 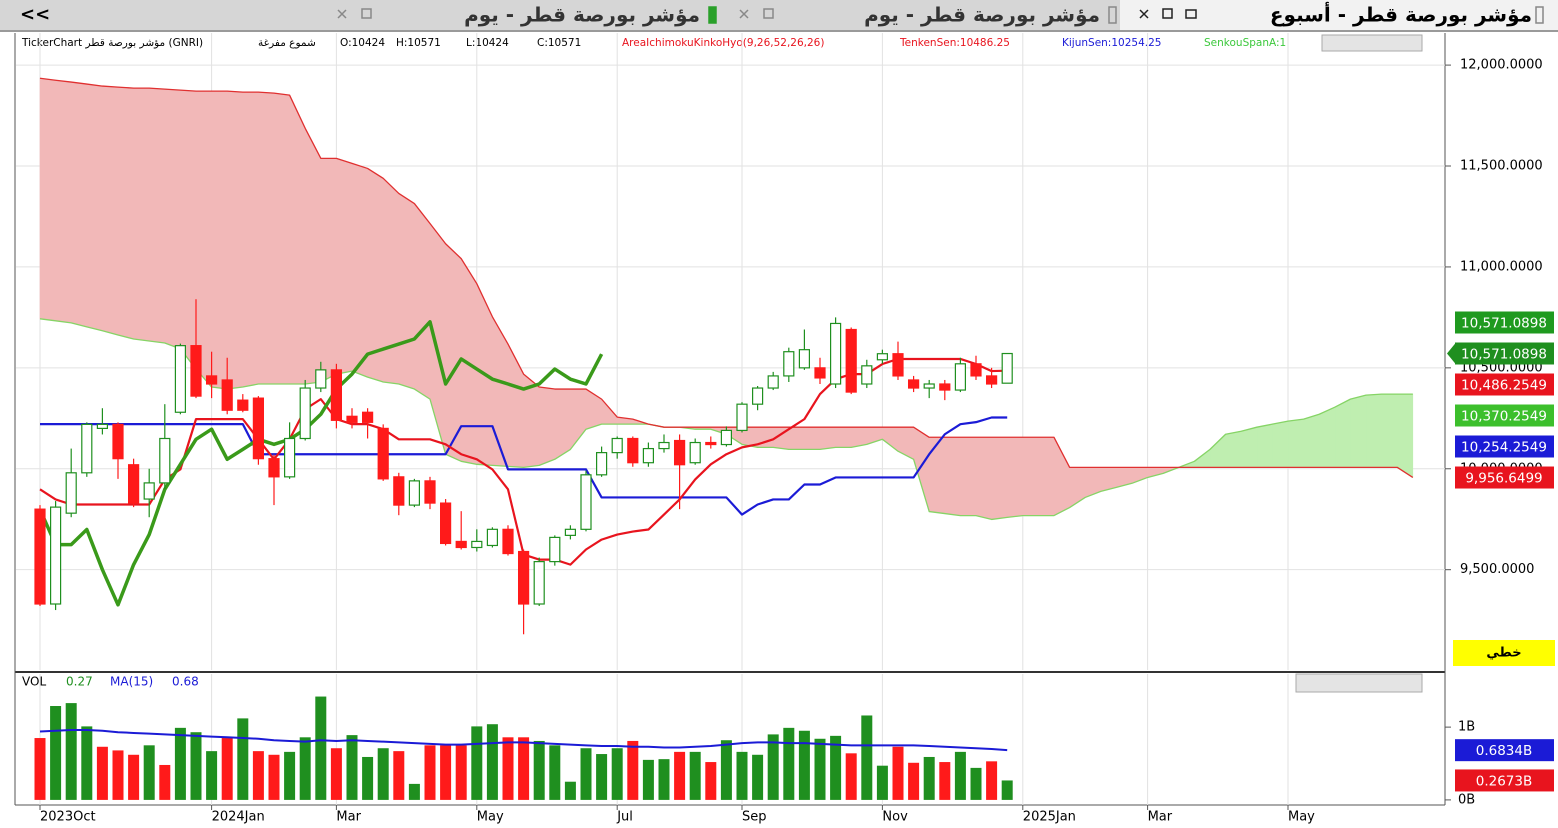 I want to click on style-box, so click(x=1504, y=653).